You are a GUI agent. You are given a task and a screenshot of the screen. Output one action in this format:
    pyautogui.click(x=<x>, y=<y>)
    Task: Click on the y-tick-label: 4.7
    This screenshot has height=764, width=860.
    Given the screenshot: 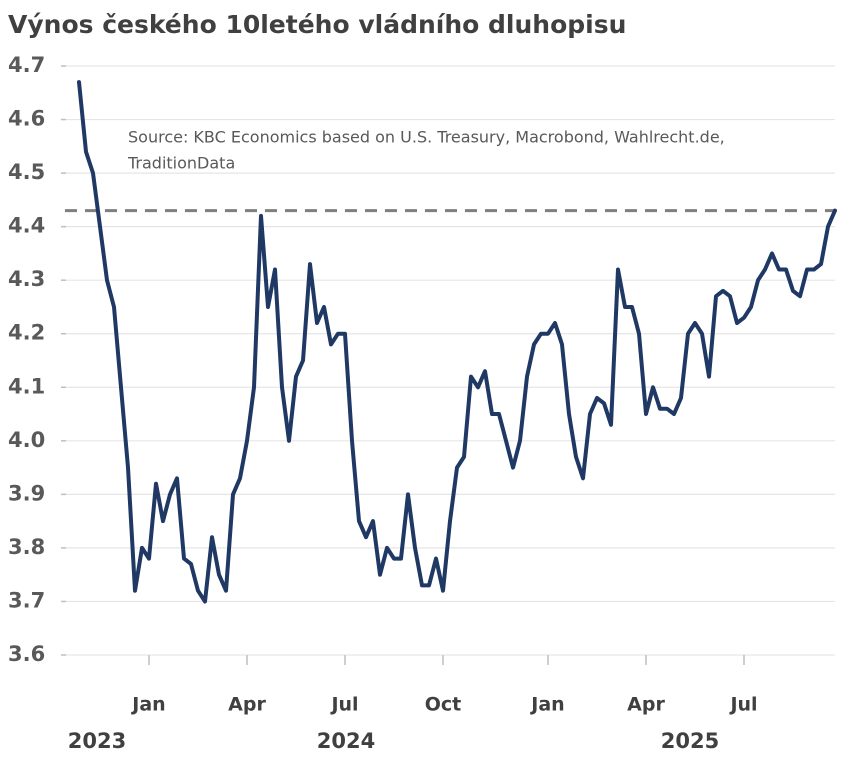 What is the action you would take?
    pyautogui.click(x=26, y=65)
    